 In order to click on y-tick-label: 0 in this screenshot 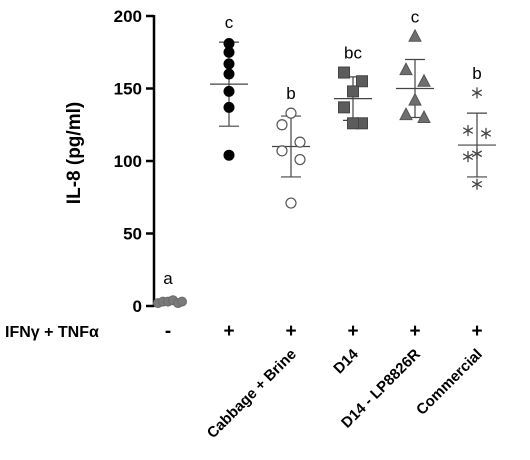, I will do `click(137, 306)`.